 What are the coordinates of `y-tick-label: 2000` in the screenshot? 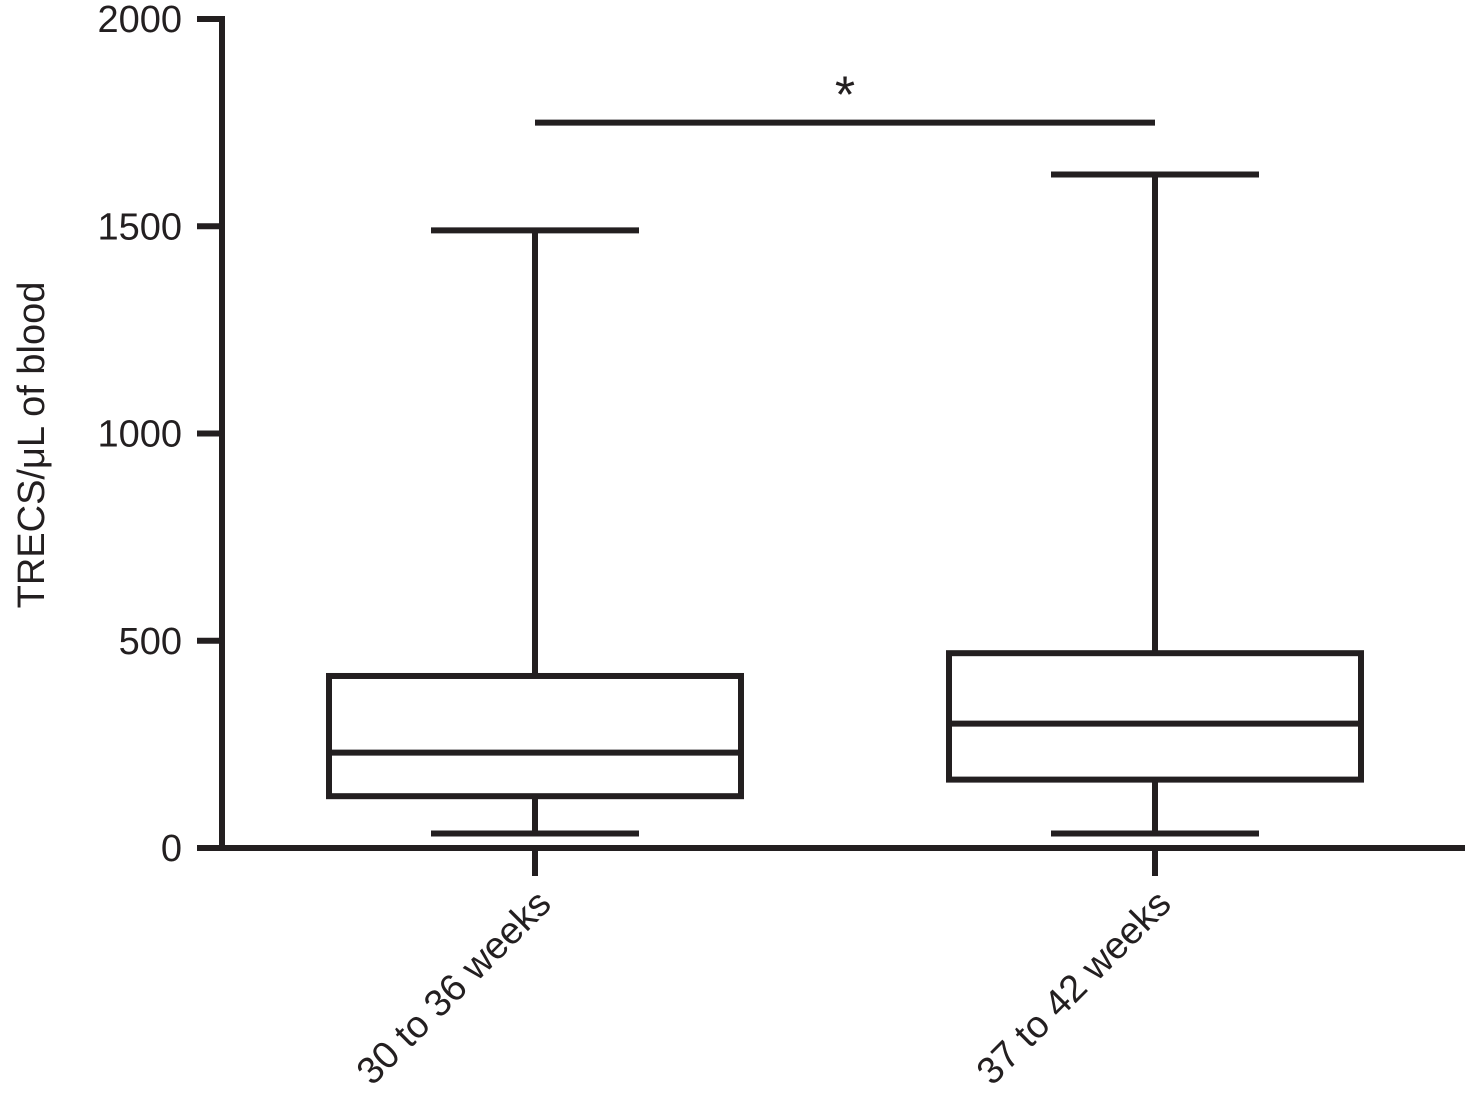 It's located at (139, 20).